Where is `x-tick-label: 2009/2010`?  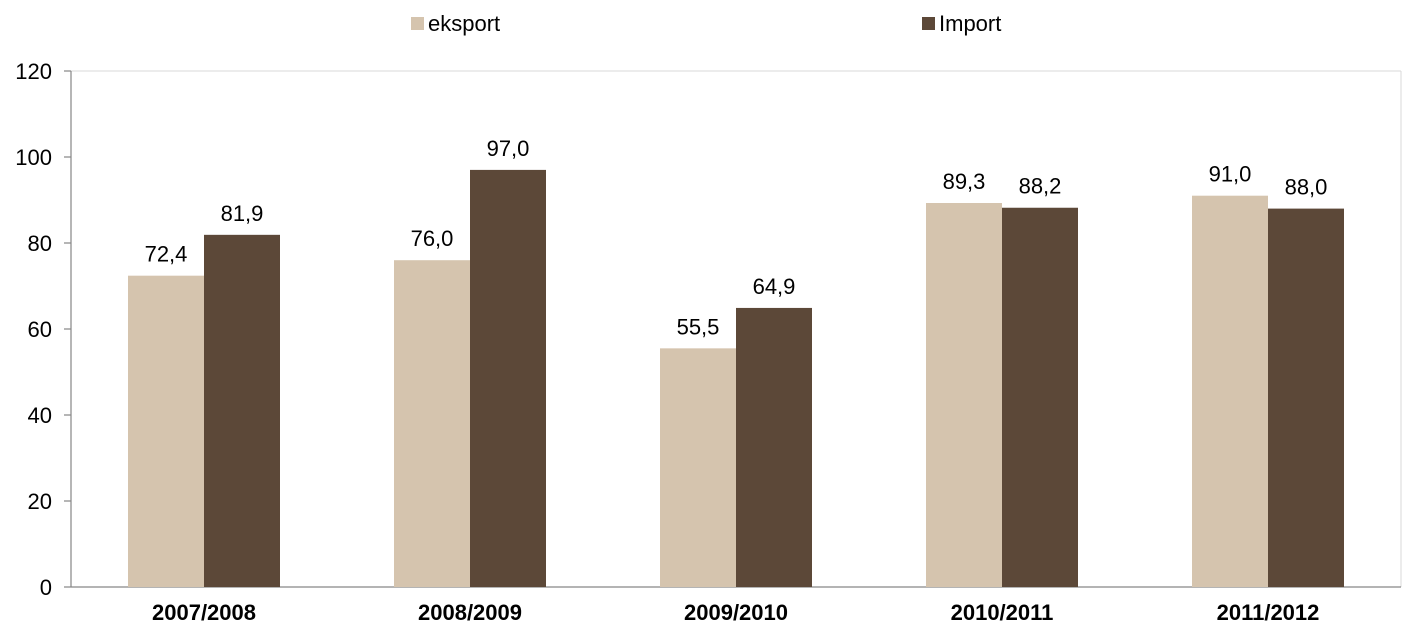 x-tick-label: 2009/2010 is located at coordinates (736, 612).